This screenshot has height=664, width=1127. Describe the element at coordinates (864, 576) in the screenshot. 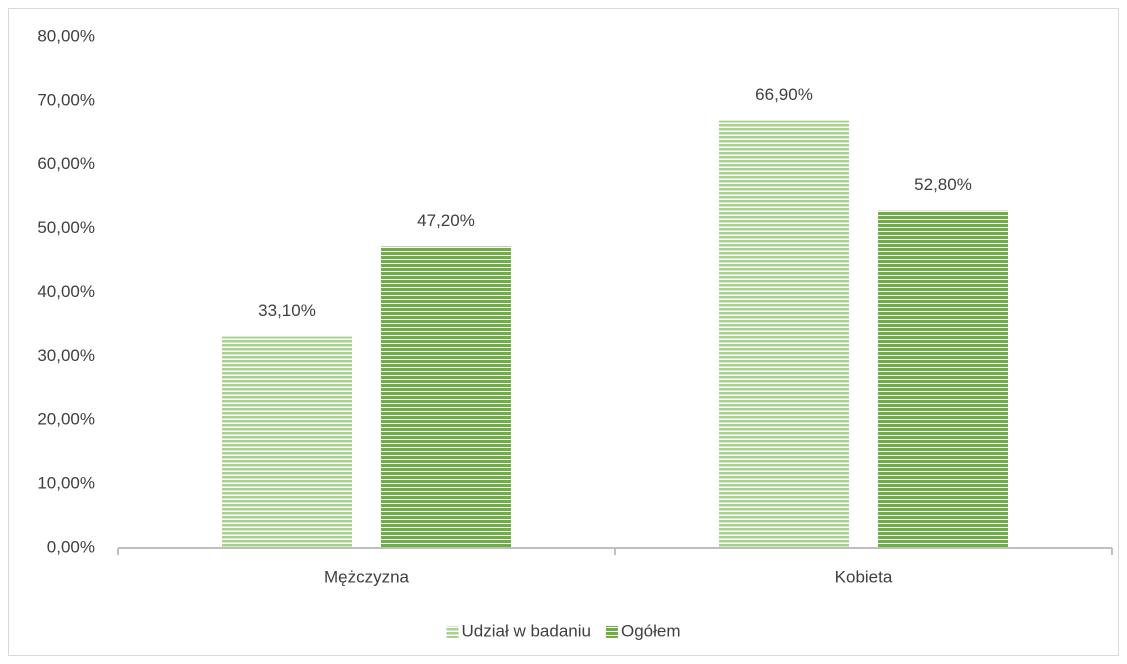

I see `x-tick-label: Kobieta` at that location.